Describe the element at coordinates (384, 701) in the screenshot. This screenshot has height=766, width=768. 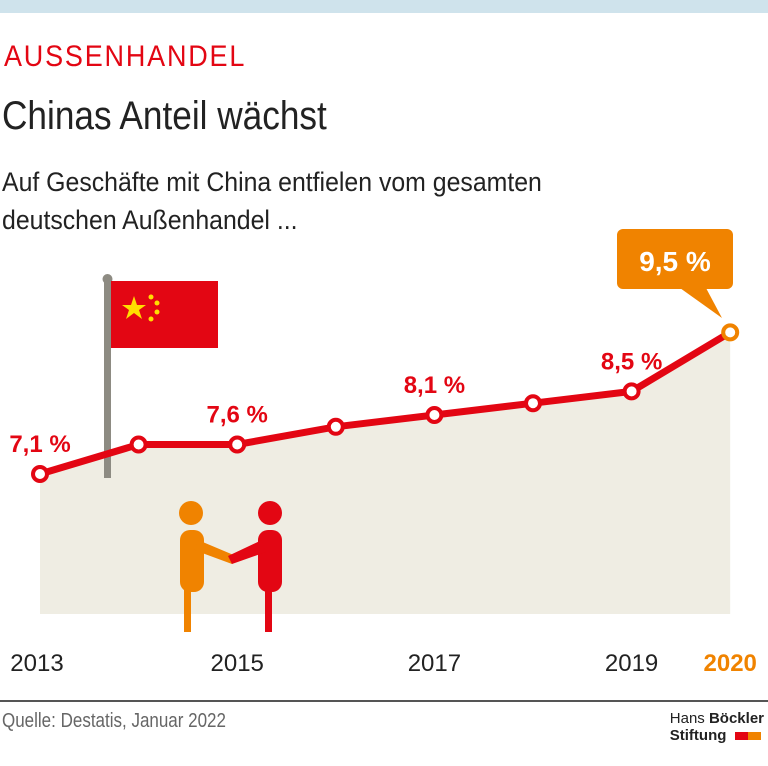
I see `footer-divider` at that location.